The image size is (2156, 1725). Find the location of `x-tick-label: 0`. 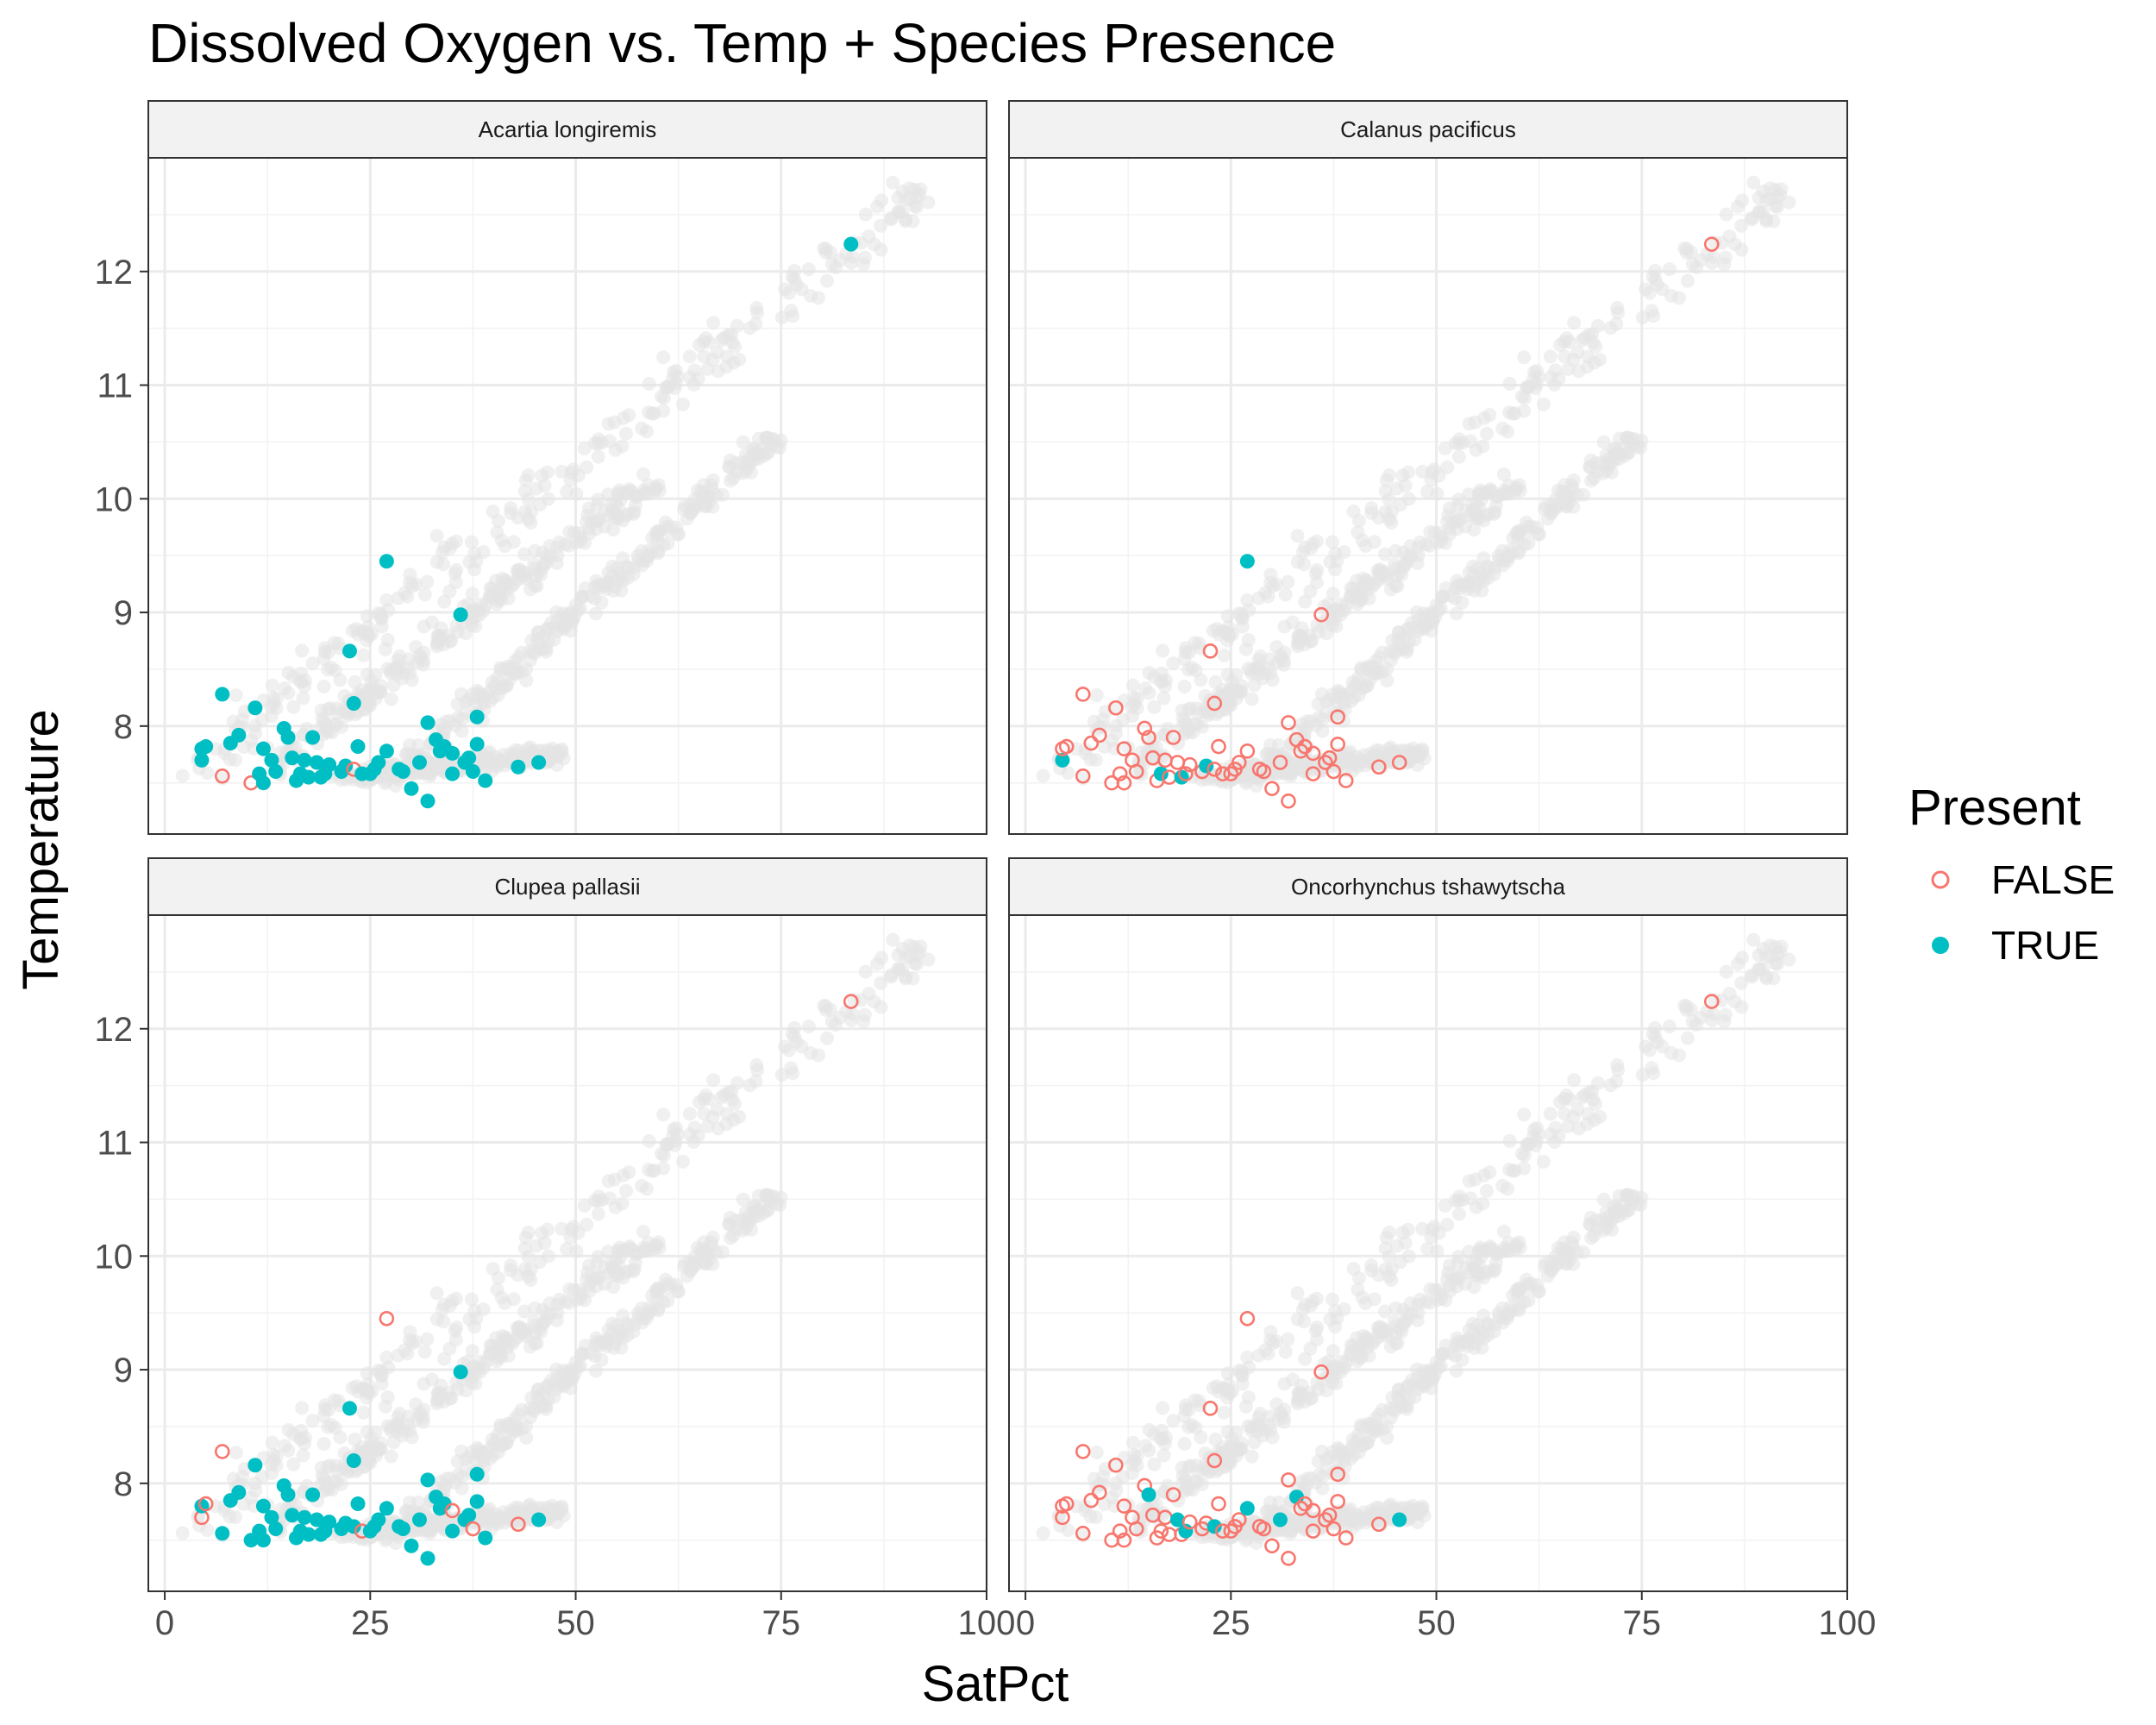

x-tick-label: 0 is located at coordinates (1025, 1623).